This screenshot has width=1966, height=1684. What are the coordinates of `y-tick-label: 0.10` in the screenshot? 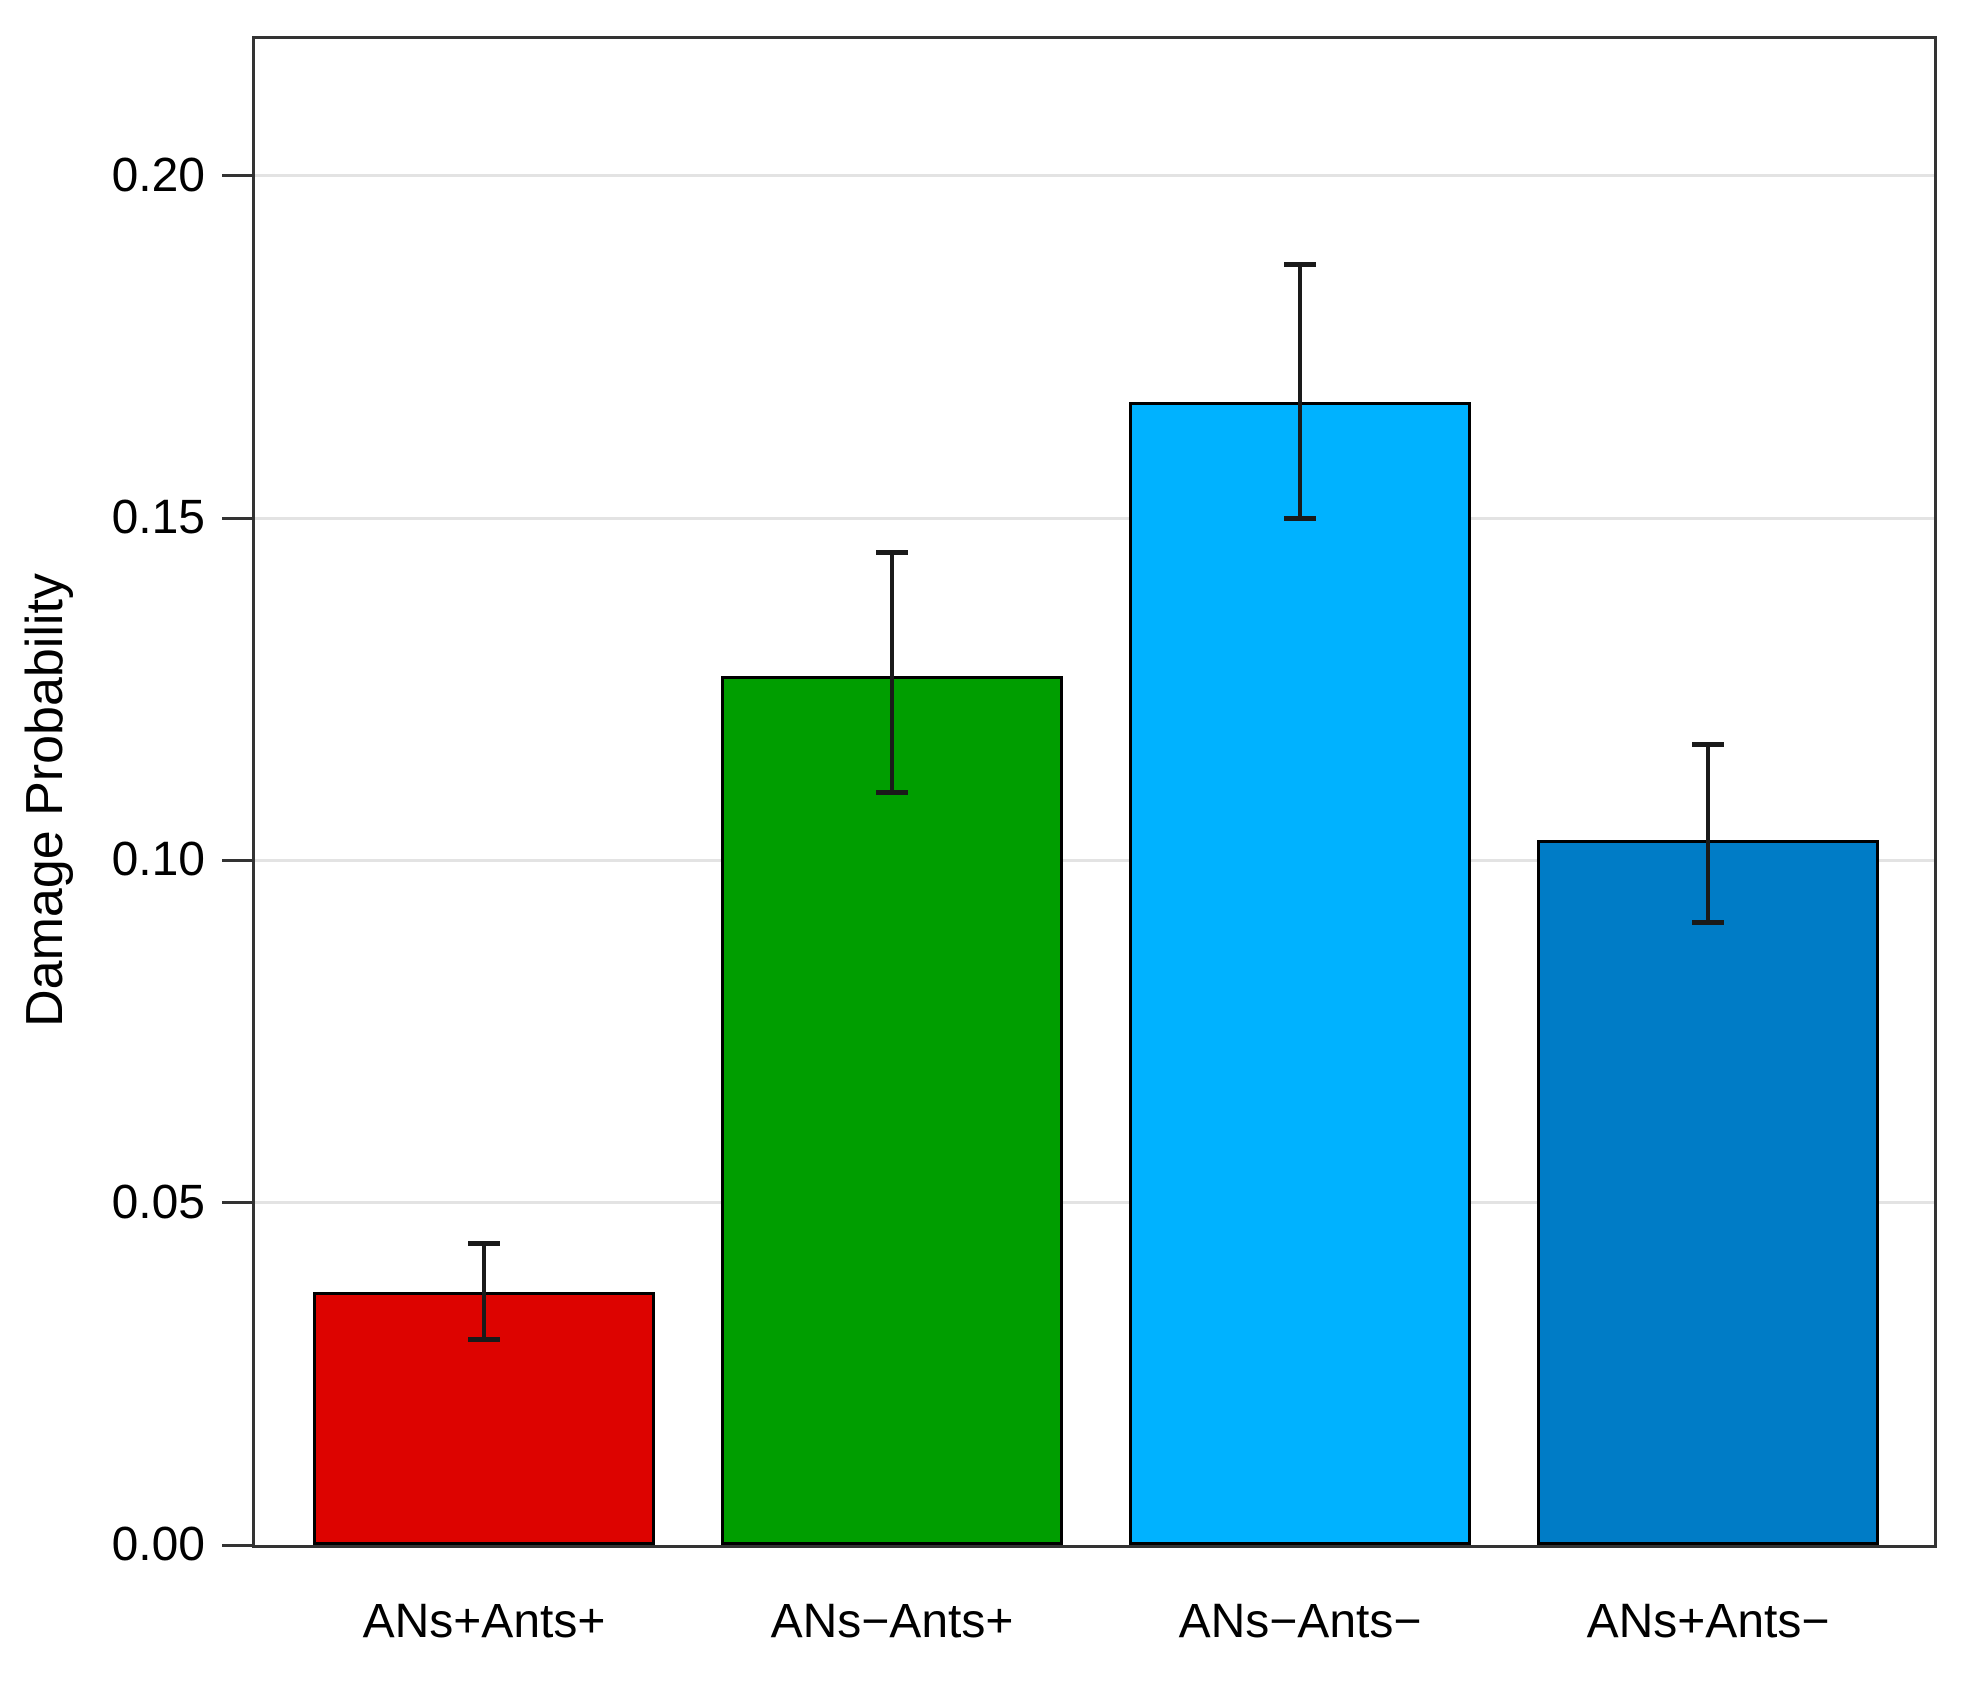 It's located at (158, 860).